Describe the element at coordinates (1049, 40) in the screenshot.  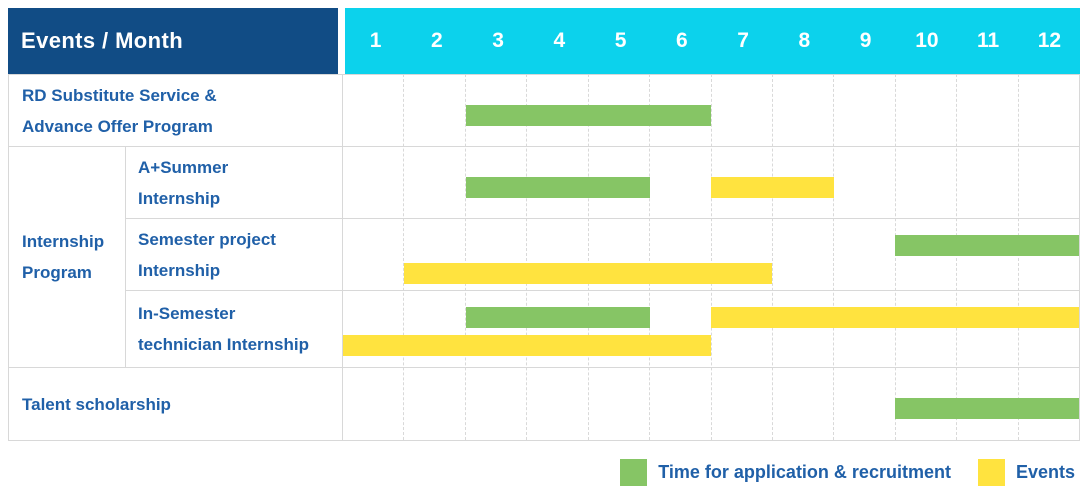
I see `month-header-12: 12` at that location.